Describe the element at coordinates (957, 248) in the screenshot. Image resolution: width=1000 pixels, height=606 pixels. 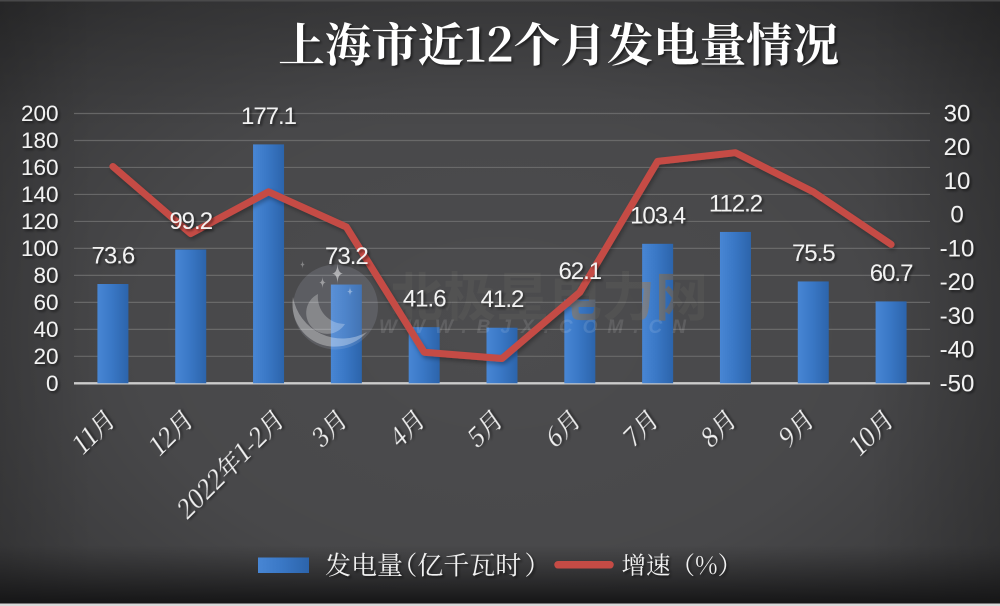
I see `svg-text: -10` at that location.